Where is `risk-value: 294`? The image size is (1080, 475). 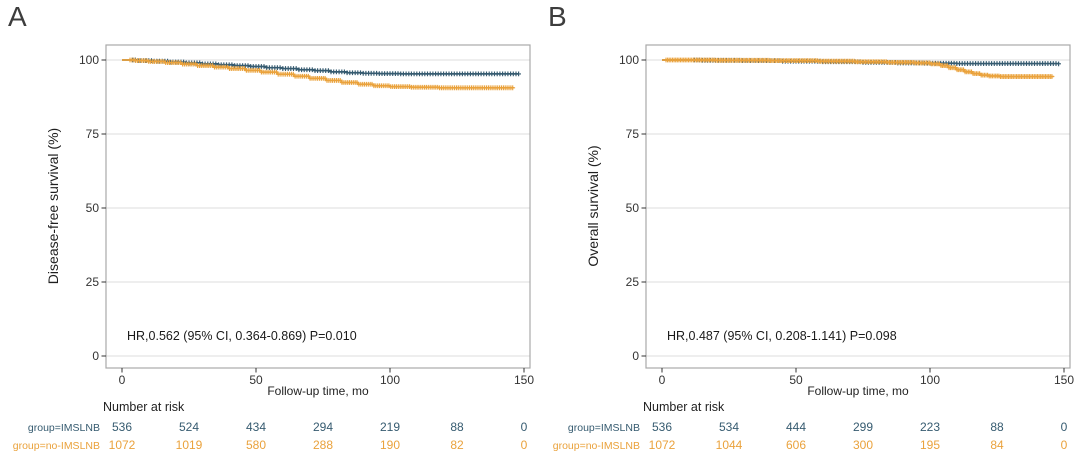 risk-value: 294 is located at coordinates (323, 427).